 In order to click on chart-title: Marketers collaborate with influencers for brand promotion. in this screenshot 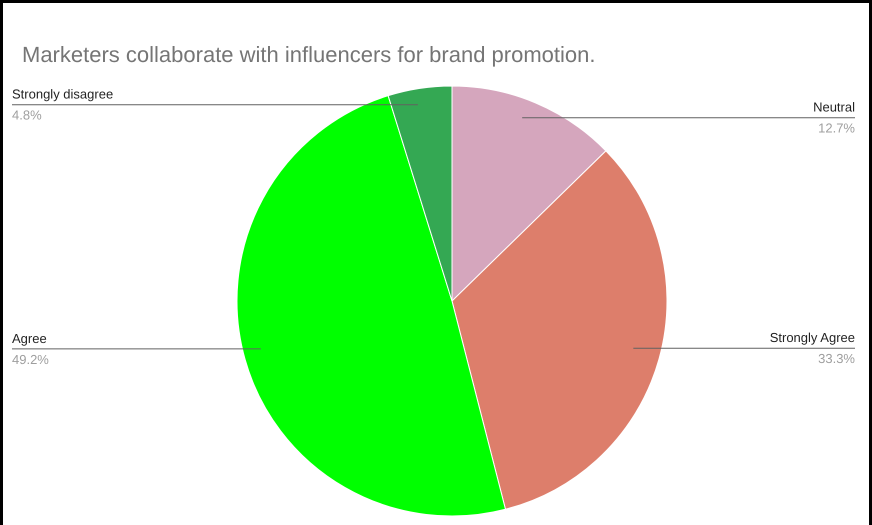, I will do `click(309, 55)`.